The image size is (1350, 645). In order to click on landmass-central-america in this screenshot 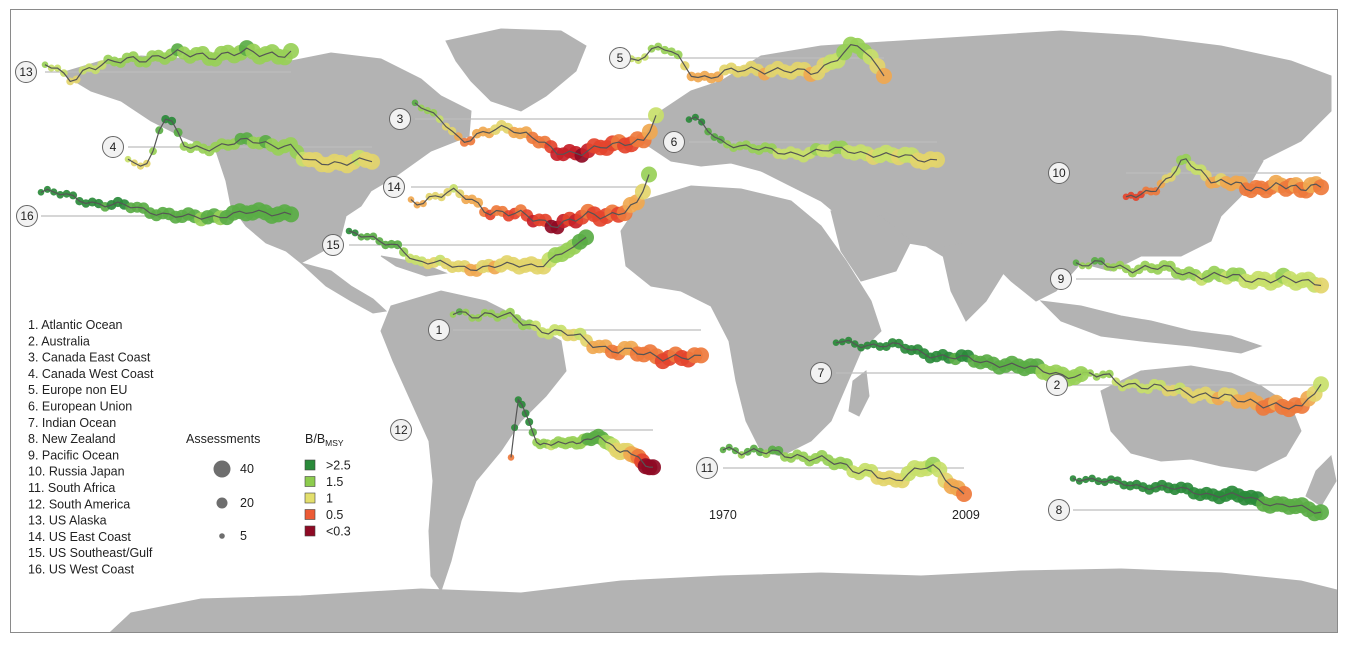, I will do `click(344, 288)`.